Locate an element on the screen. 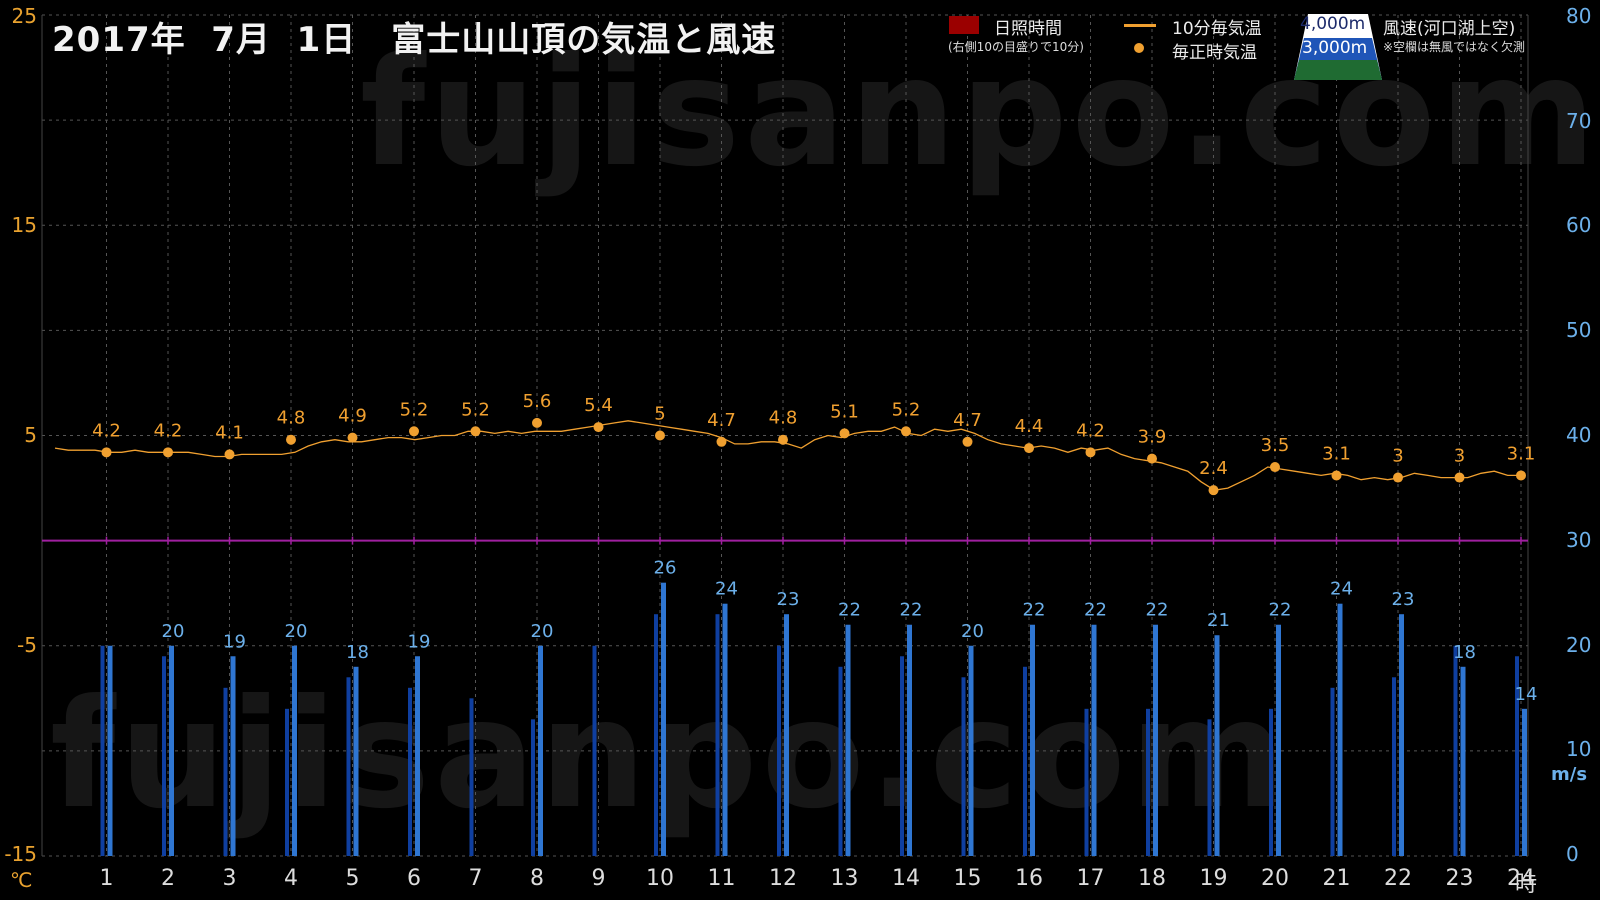  hourly-temp-label: 4.2 is located at coordinates (168, 430).